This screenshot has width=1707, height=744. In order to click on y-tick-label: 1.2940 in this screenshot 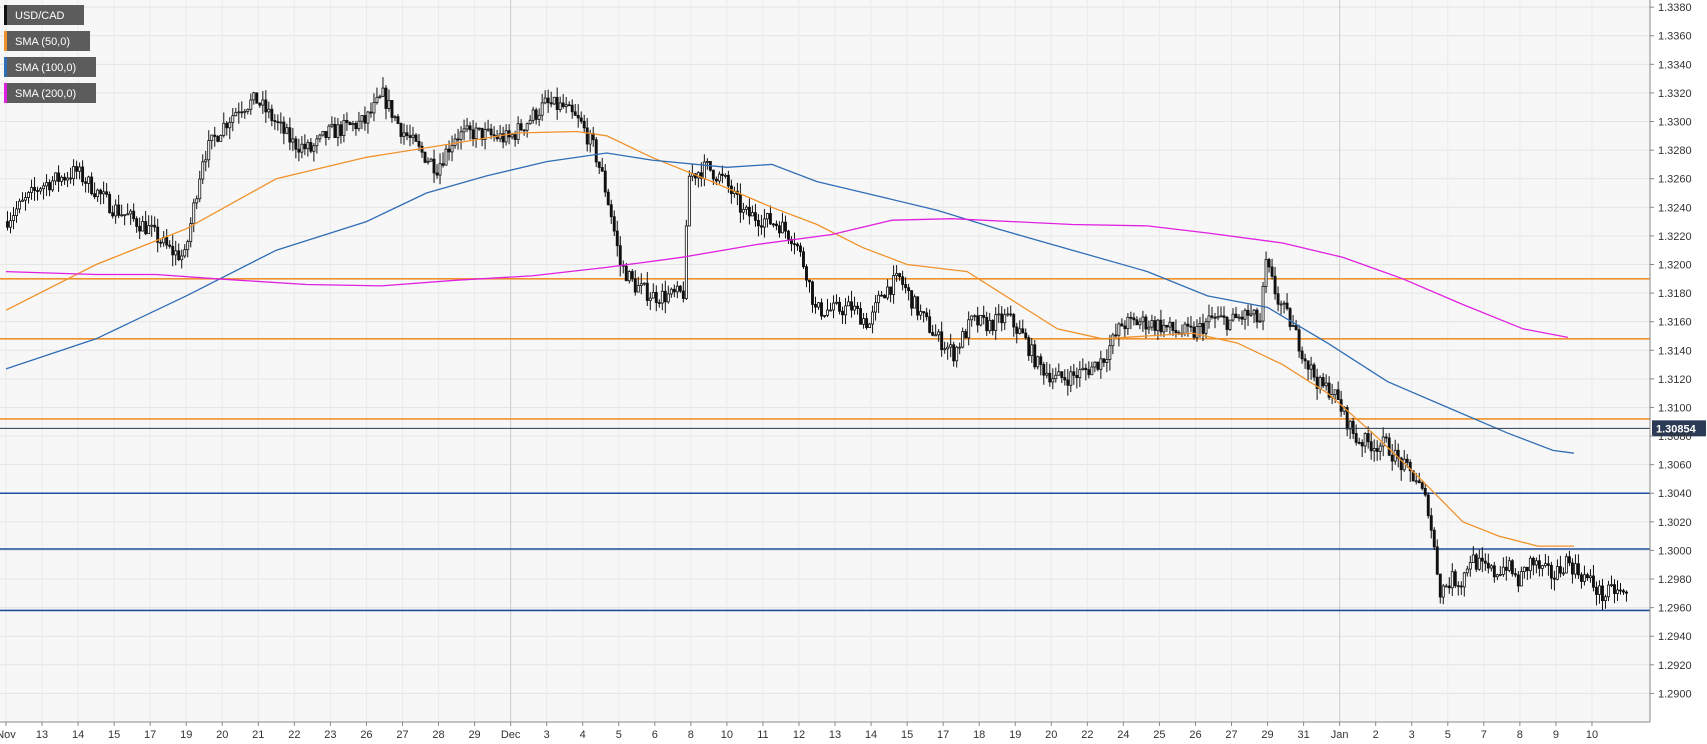, I will do `click(1675, 637)`.